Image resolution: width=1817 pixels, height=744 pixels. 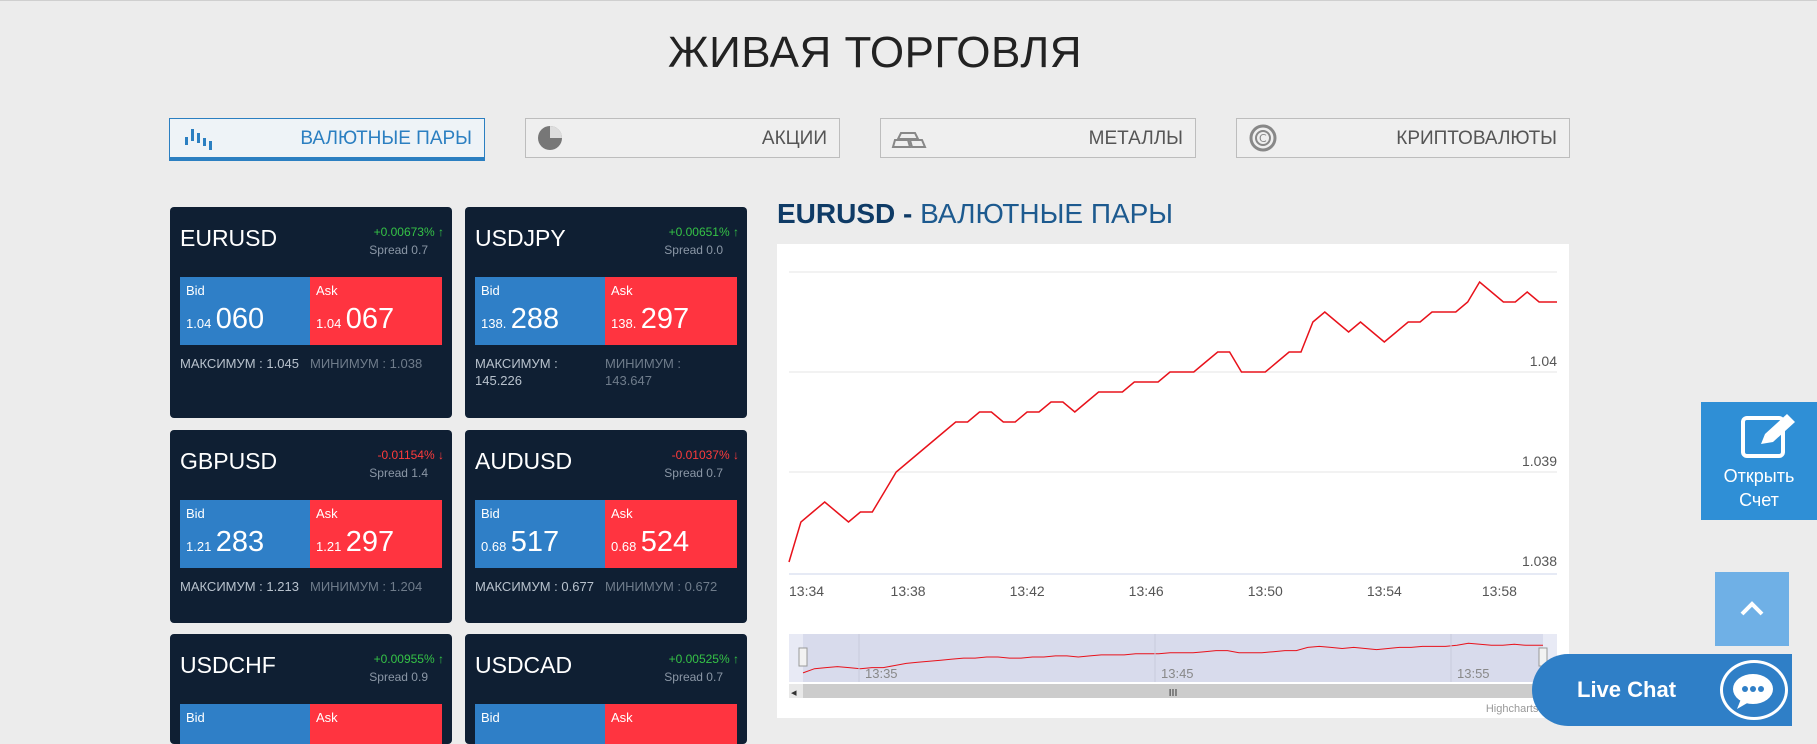 What do you see at coordinates (908, 591) in the screenshot?
I see `x-tick-label: 13:38` at bounding box center [908, 591].